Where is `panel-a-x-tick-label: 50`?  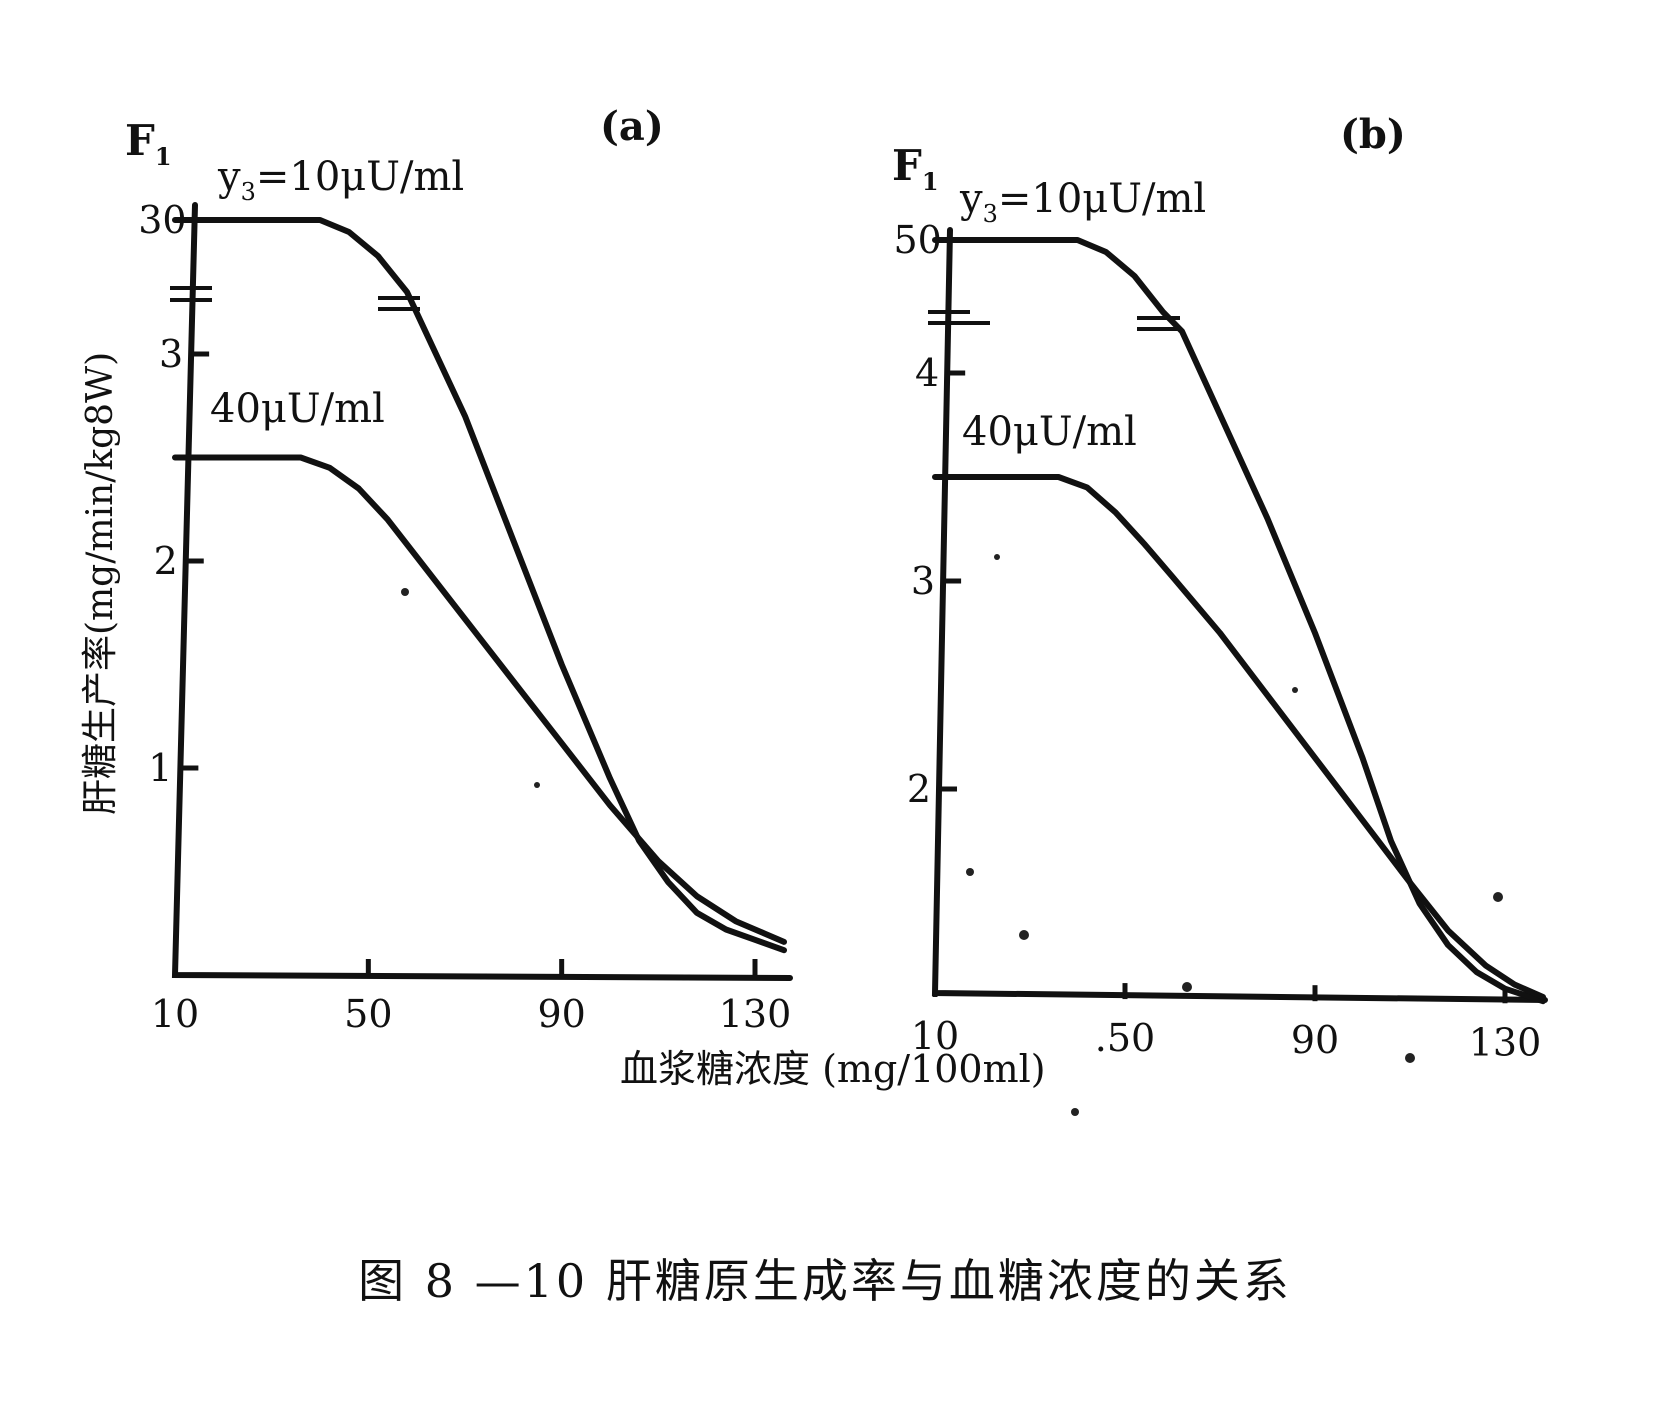
panel-a-x-tick-label: 50 is located at coordinates (368, 1014).